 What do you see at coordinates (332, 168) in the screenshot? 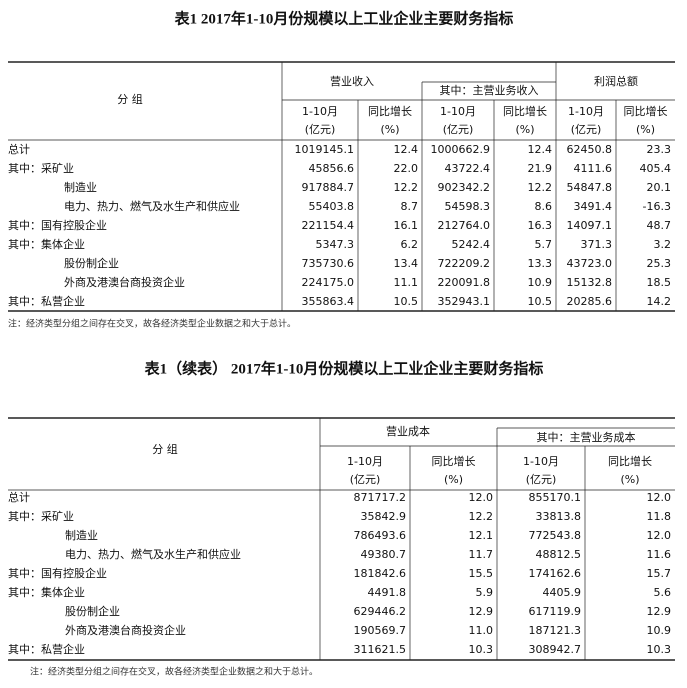
I see `cell: 45856.6` at bounding box center [332, 168].